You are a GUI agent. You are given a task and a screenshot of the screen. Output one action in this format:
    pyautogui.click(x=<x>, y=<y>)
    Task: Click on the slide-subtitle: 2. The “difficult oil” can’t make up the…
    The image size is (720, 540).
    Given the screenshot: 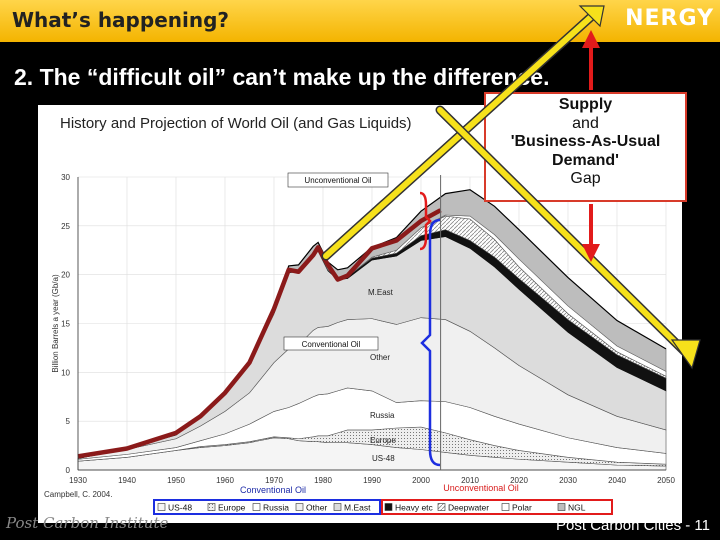 What is the action you would take?
    pyautogui.click(x=282, y=77)
    